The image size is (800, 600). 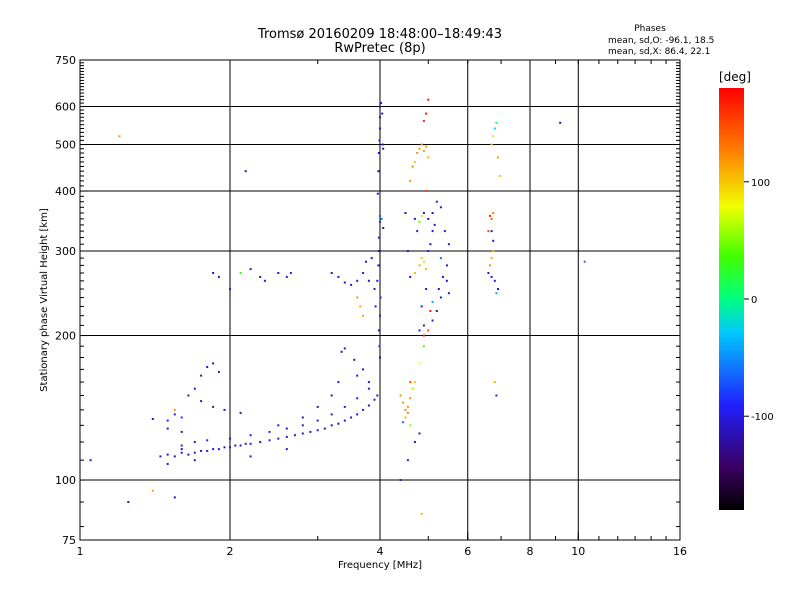 I want to click on x-tick-label: 1, so click(x=80, y=551).